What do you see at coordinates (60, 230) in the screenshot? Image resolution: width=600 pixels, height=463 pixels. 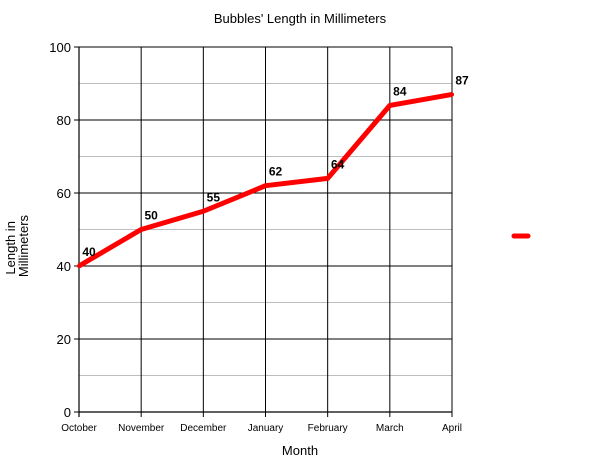 I see `y-tick-labels: 0 20 40 60 80 100` at bounding box center [60, 230].